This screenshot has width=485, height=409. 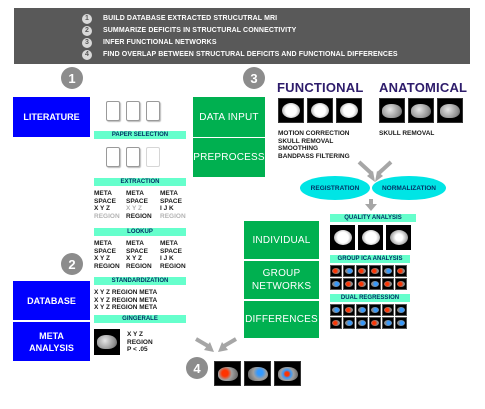 I want to click on anatomical-steps: SKULL REMOVAL, so click(x=406, y=134).